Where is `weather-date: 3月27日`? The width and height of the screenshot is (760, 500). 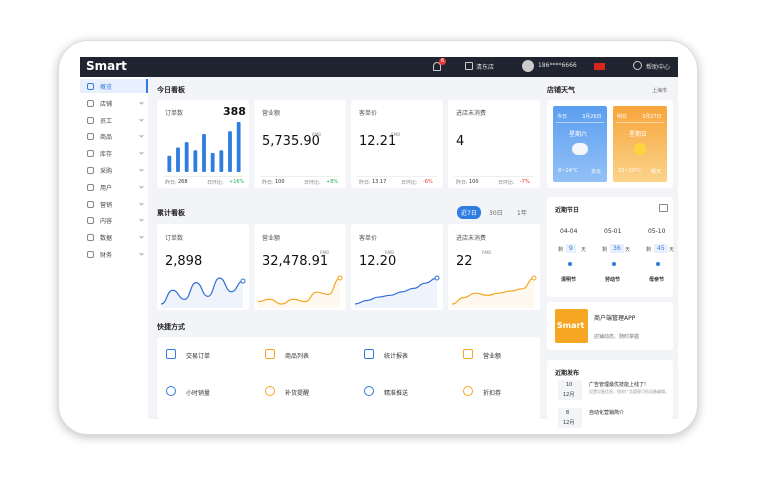 weather-date: 3月27日 is located at coordinates (652, 117).